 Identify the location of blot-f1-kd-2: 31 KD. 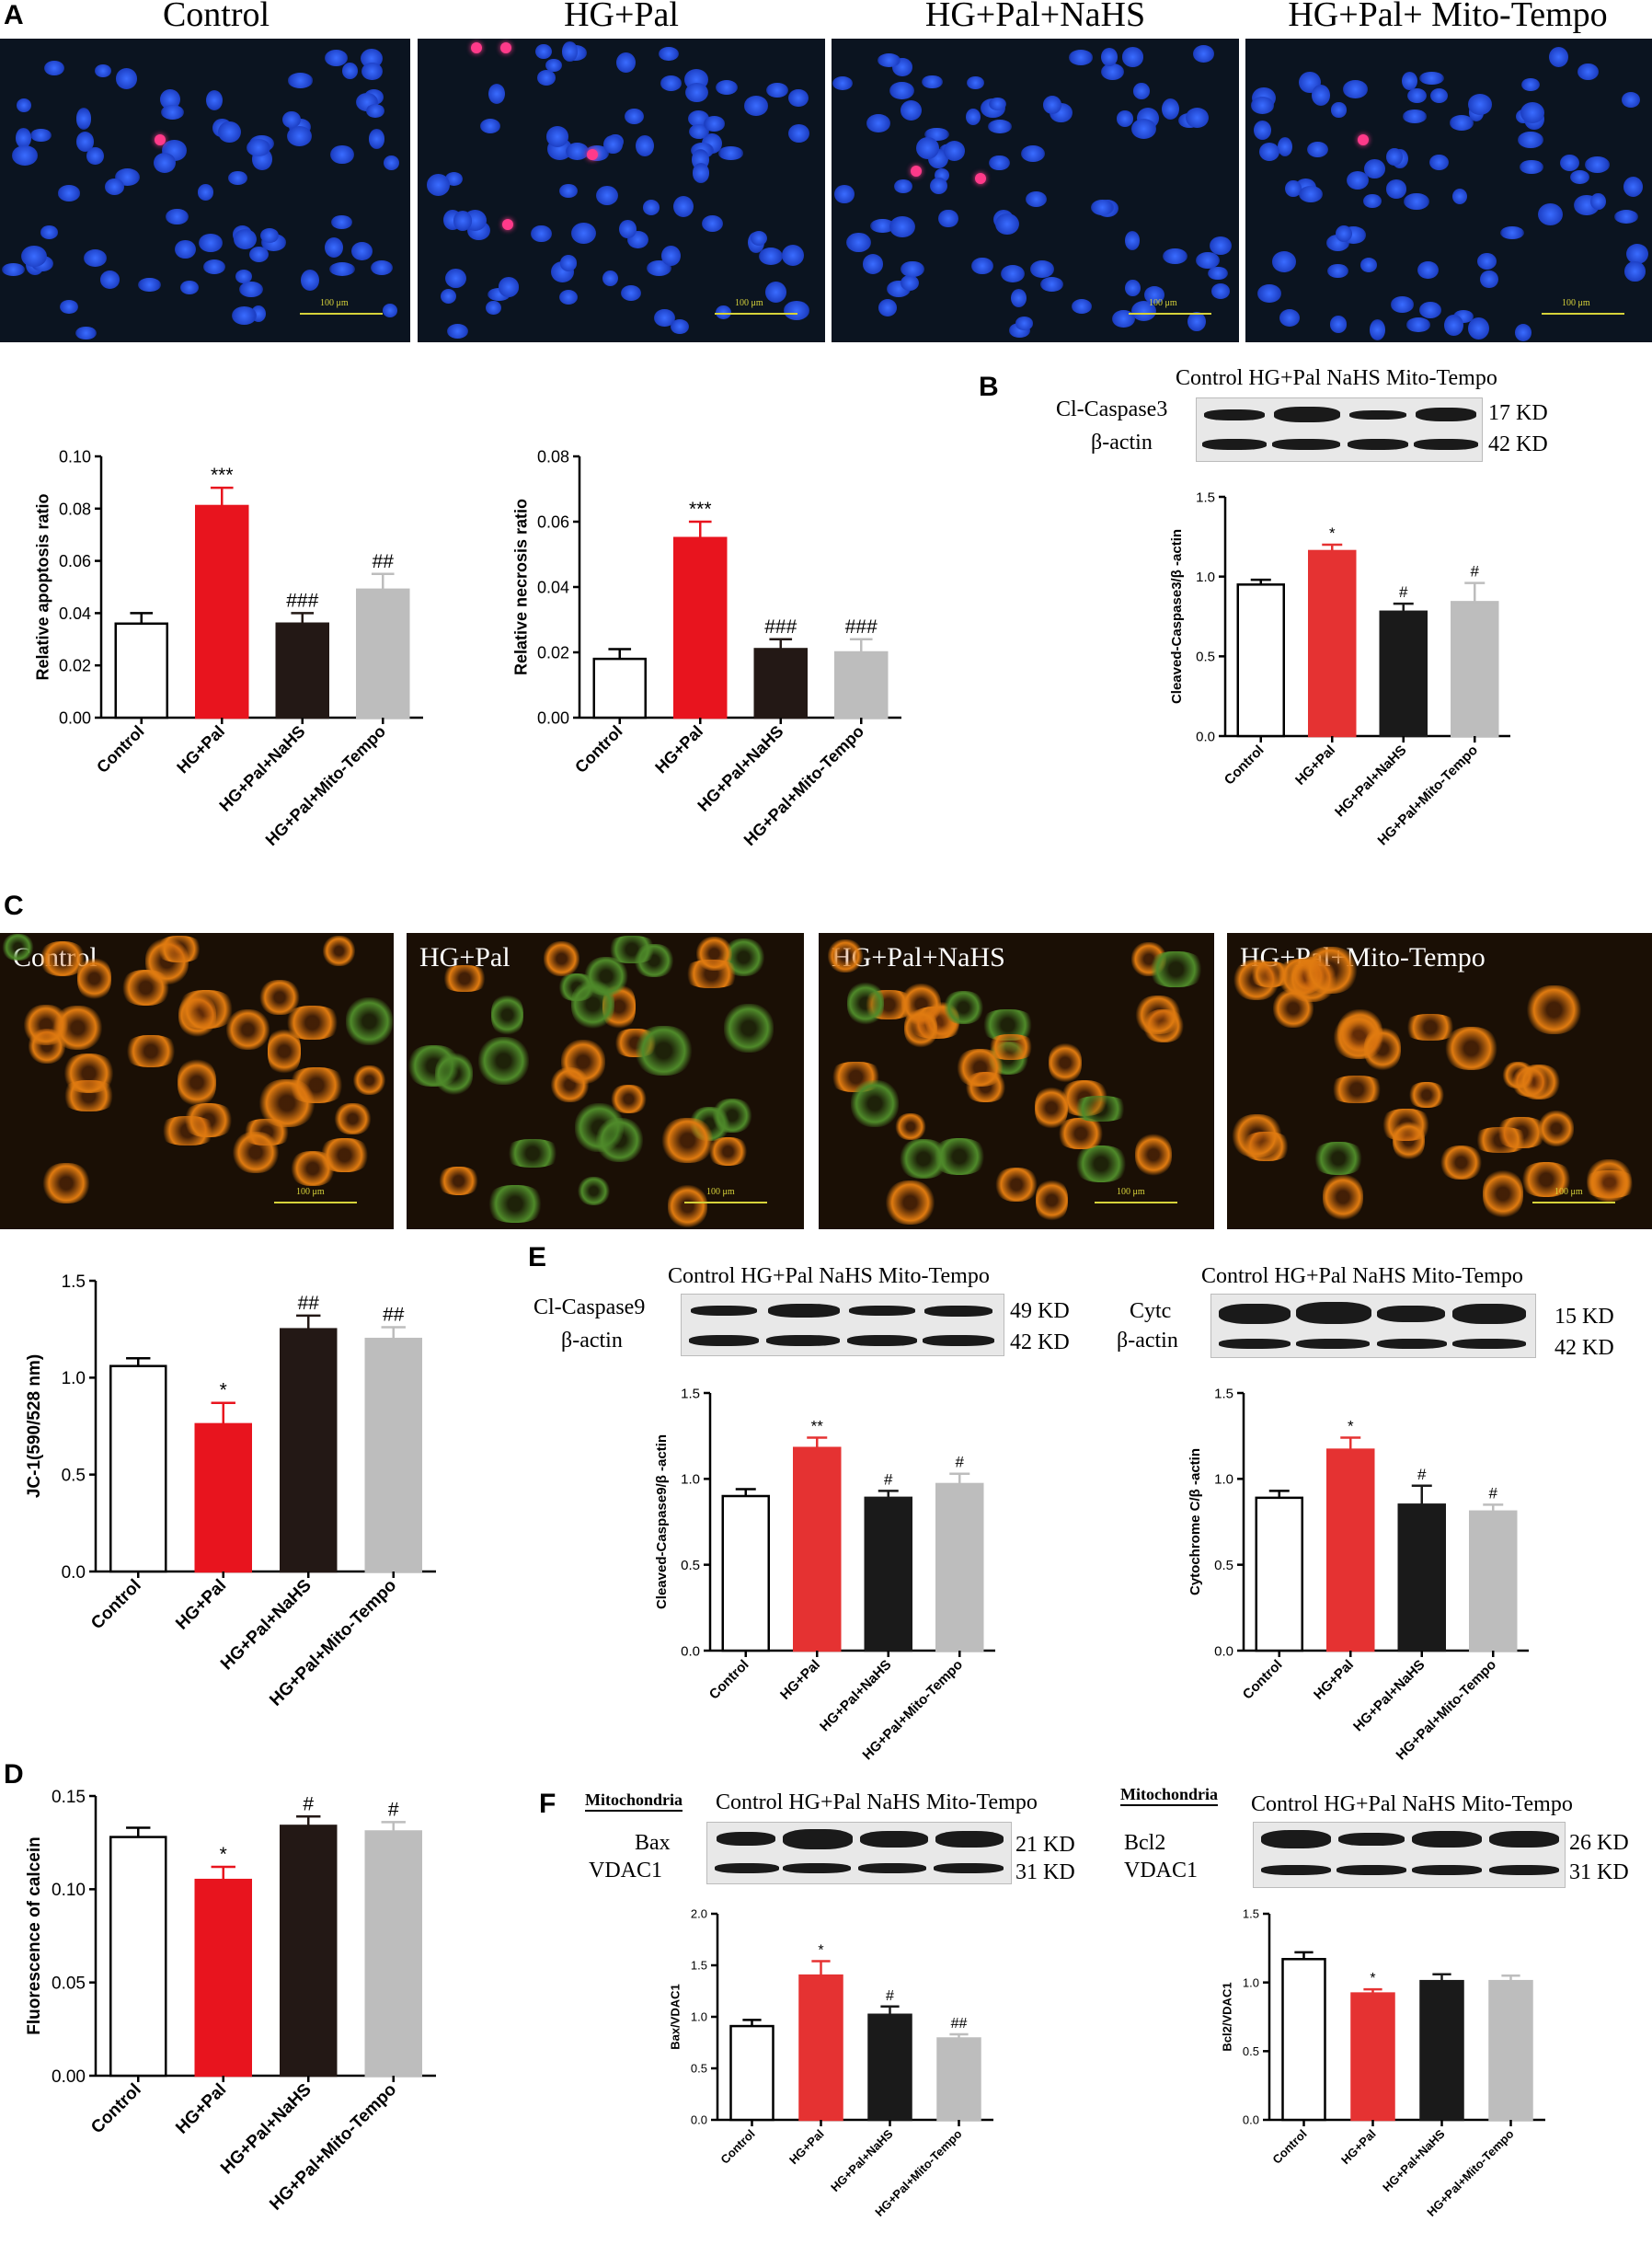
(1045, 1872).